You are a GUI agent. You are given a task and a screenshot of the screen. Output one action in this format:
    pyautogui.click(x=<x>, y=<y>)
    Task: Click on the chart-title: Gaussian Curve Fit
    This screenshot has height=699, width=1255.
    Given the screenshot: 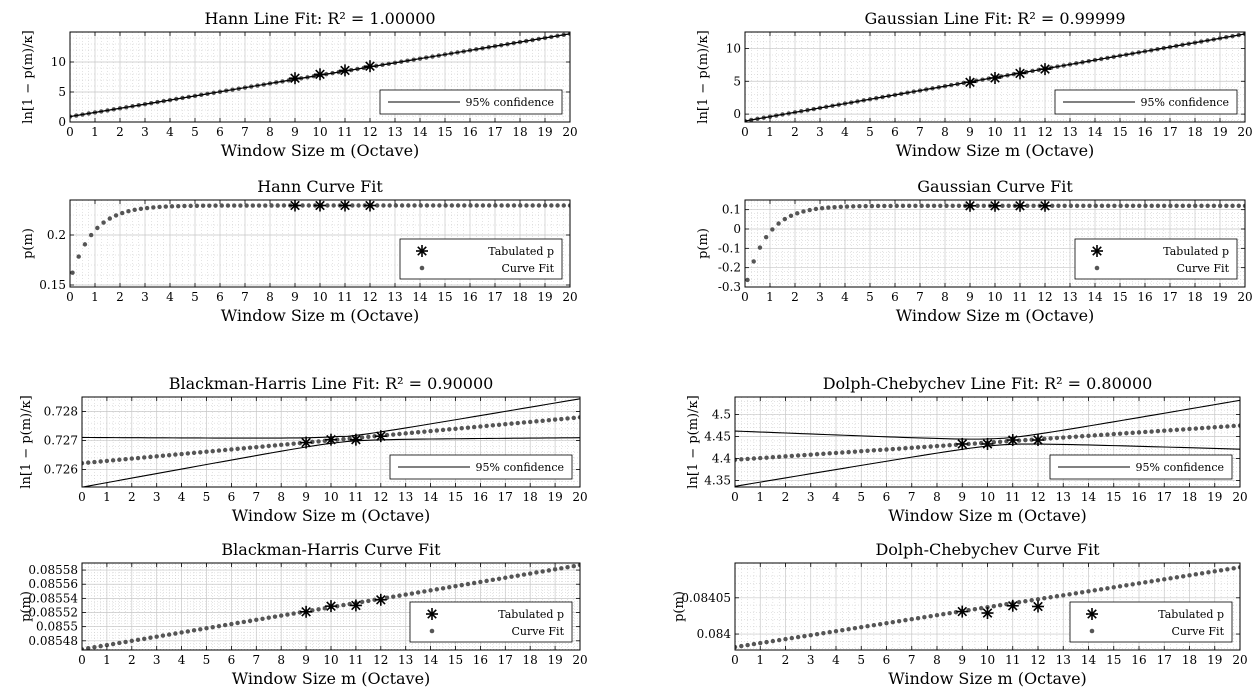 What is the action you would take?
    pyautogui.click(x=995, y=186)
    